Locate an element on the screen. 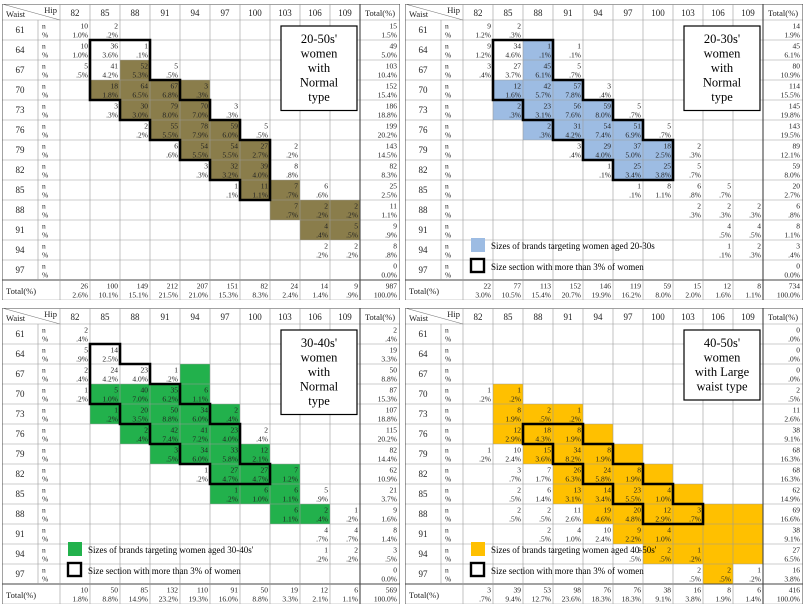  title-line: type is located at coordinates (319, 97).